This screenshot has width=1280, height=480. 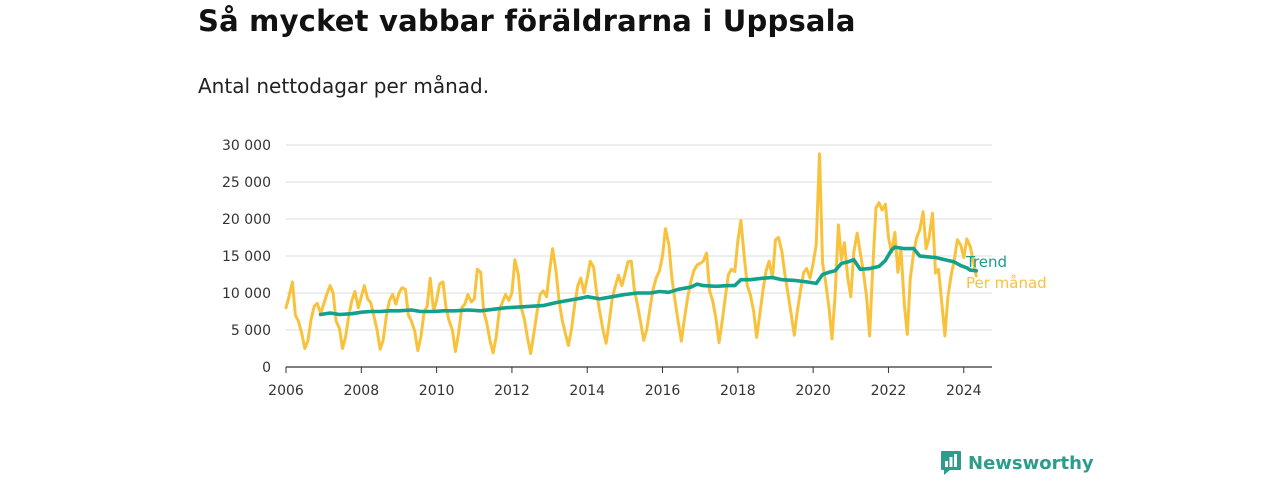 What do you see at coordinates (246, 183) in the screenshot?
I see `y-tick-label: 25 000` at bounding box center [246, 183].